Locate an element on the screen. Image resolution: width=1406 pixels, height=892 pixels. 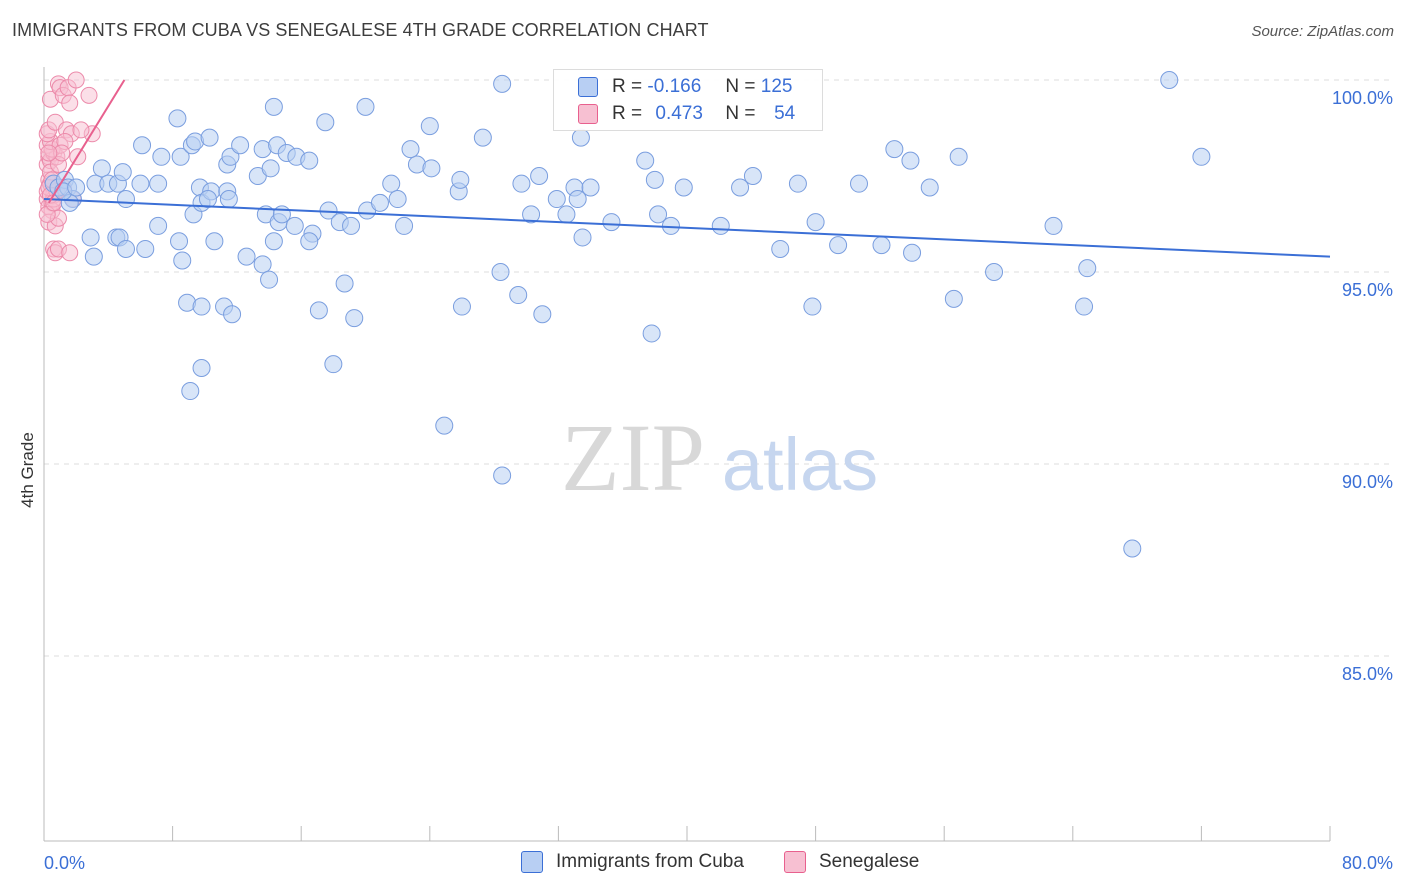
x-tick-label-1: 80.0% is located at coordinates (1367, 863).